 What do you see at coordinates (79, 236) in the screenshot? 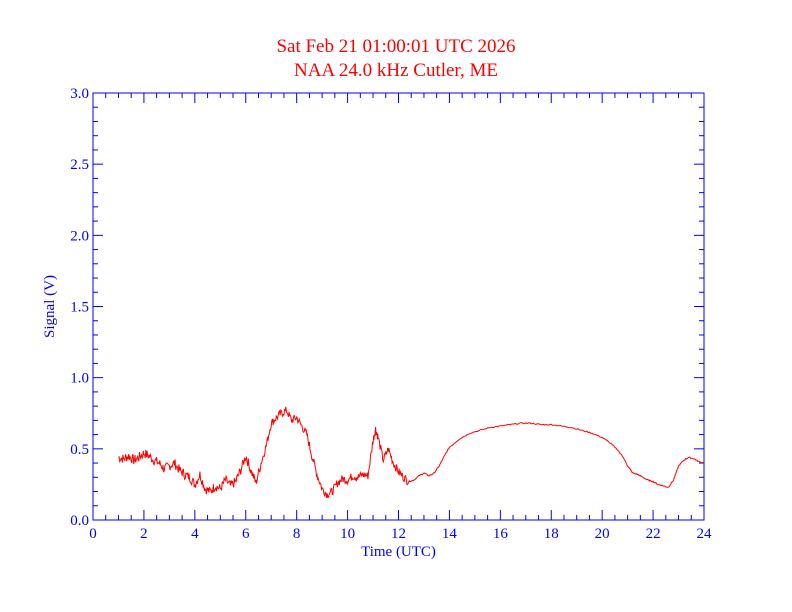
I see `y-tick-label: 2.0` at bounding box center [79, 236].